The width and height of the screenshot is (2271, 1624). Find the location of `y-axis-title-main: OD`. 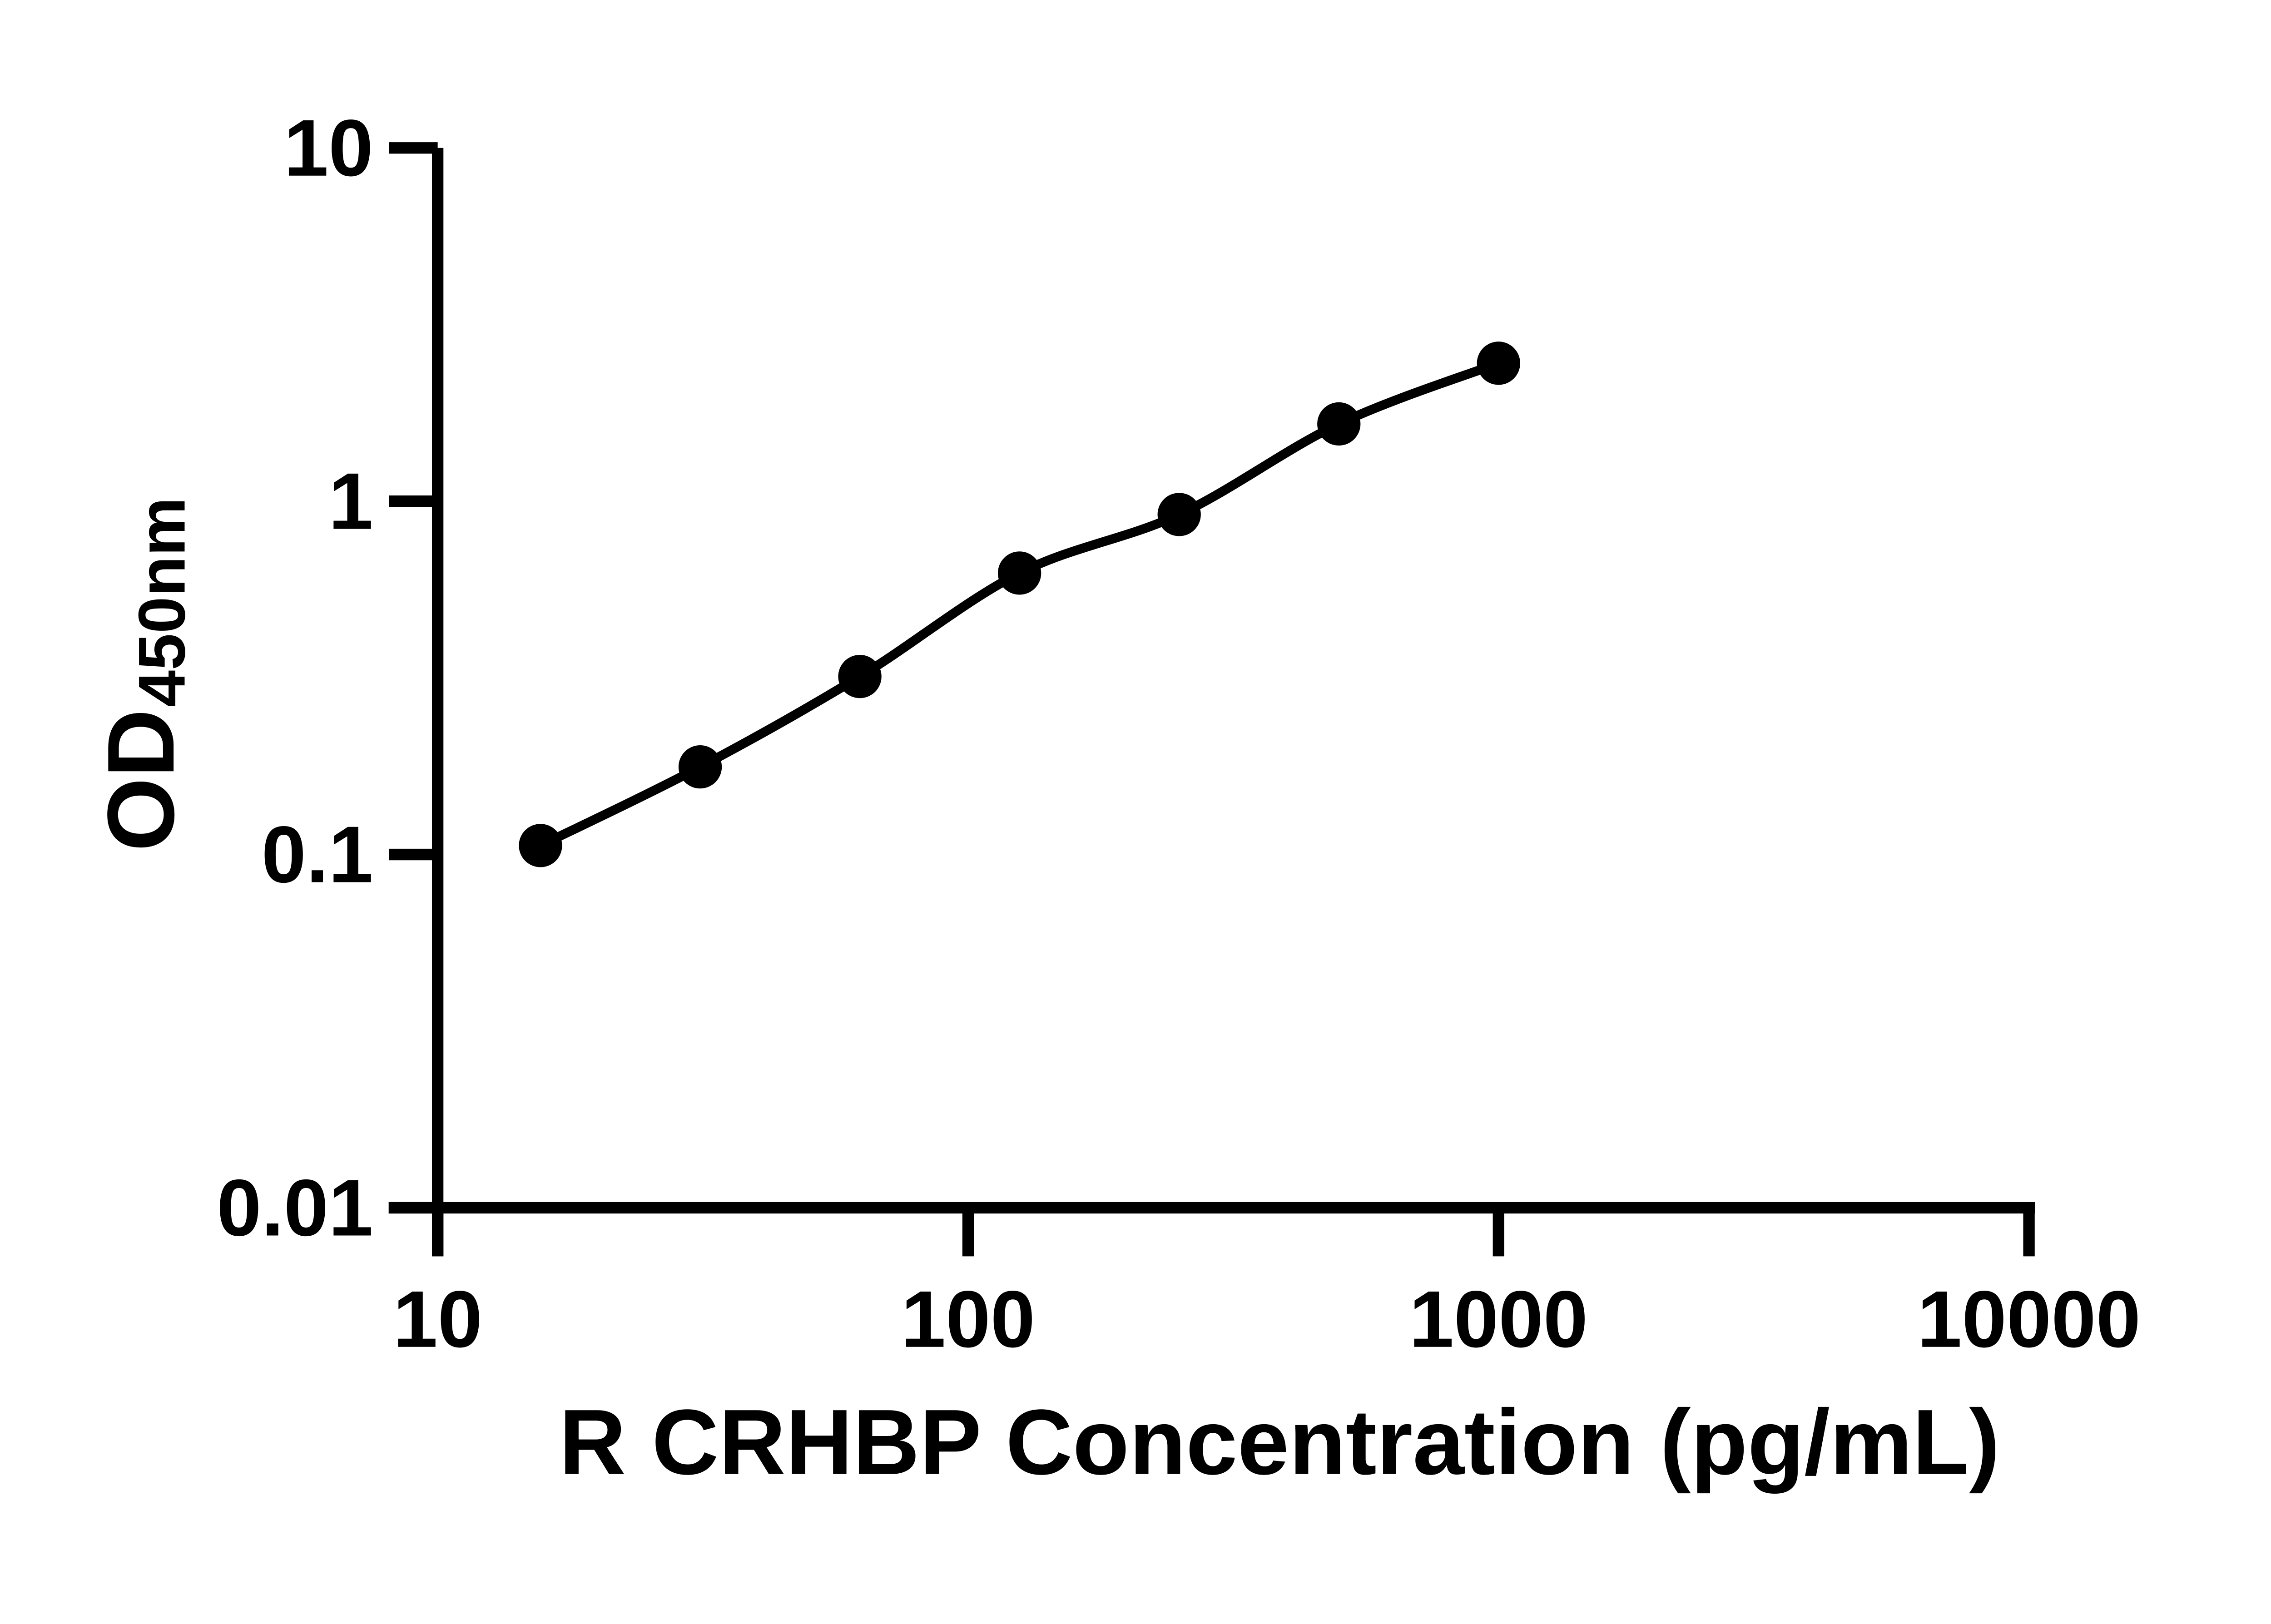

y-axis-title-main: OD is located at coordinates (141, 780).